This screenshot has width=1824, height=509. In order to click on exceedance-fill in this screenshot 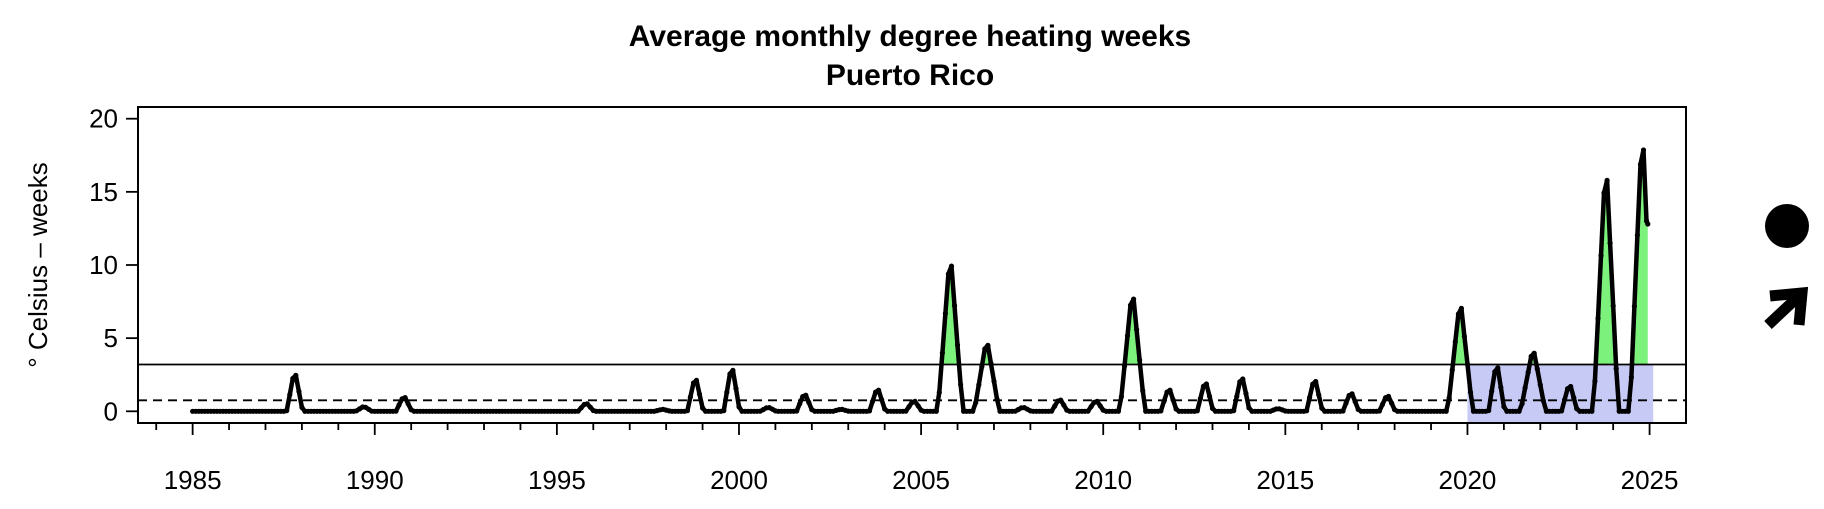, I will do `click(1605, 272)`.